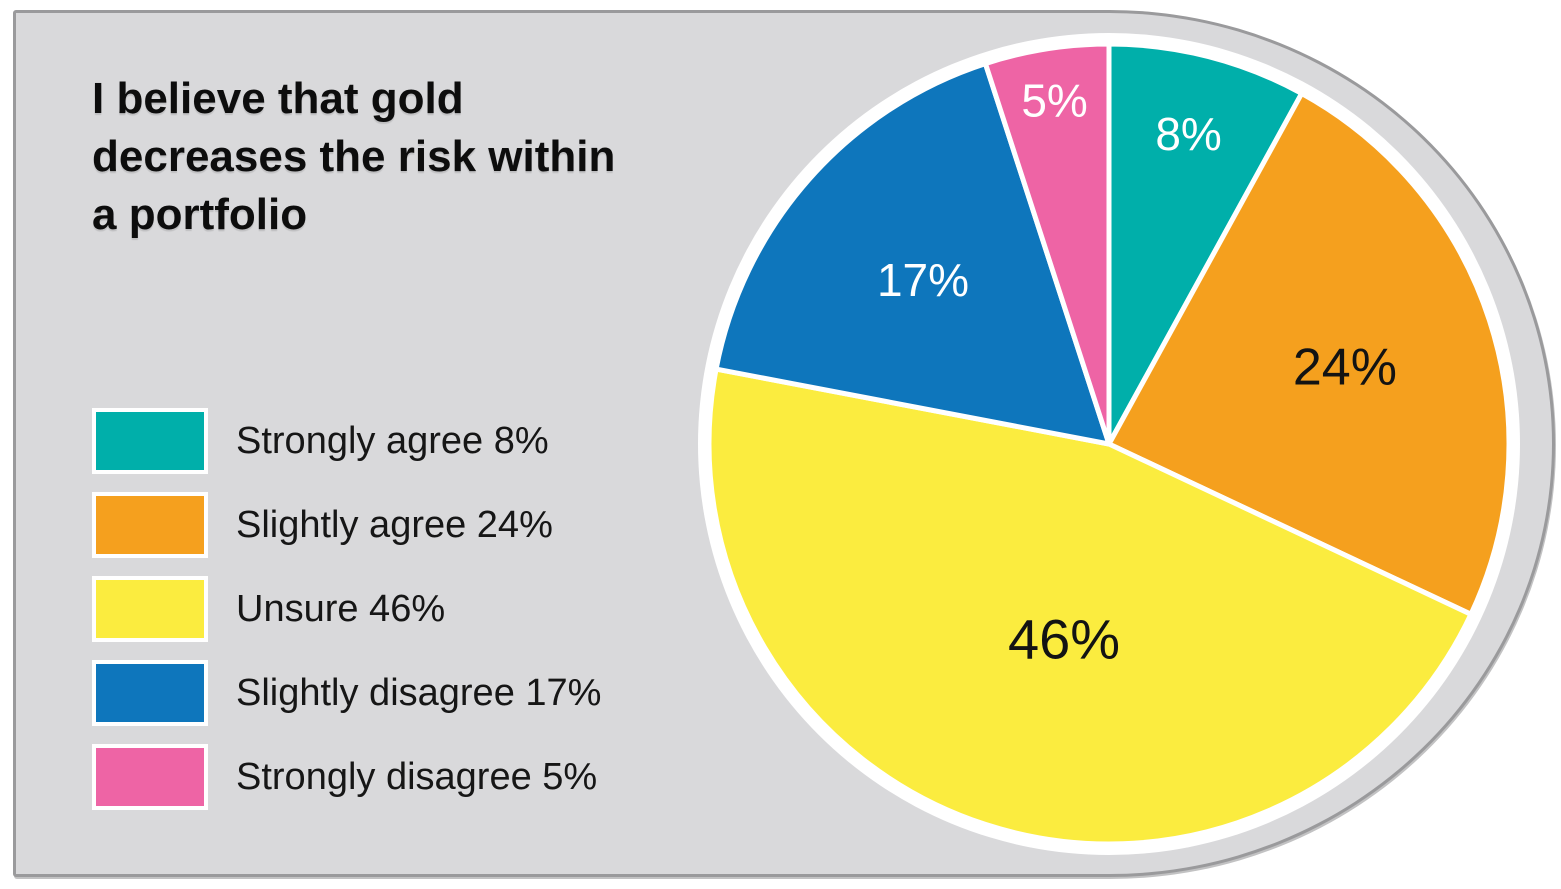  Describe the element at coordinates (1205, 244) in the screenshot. I see `pie-slice-strongly-agree` at that location.